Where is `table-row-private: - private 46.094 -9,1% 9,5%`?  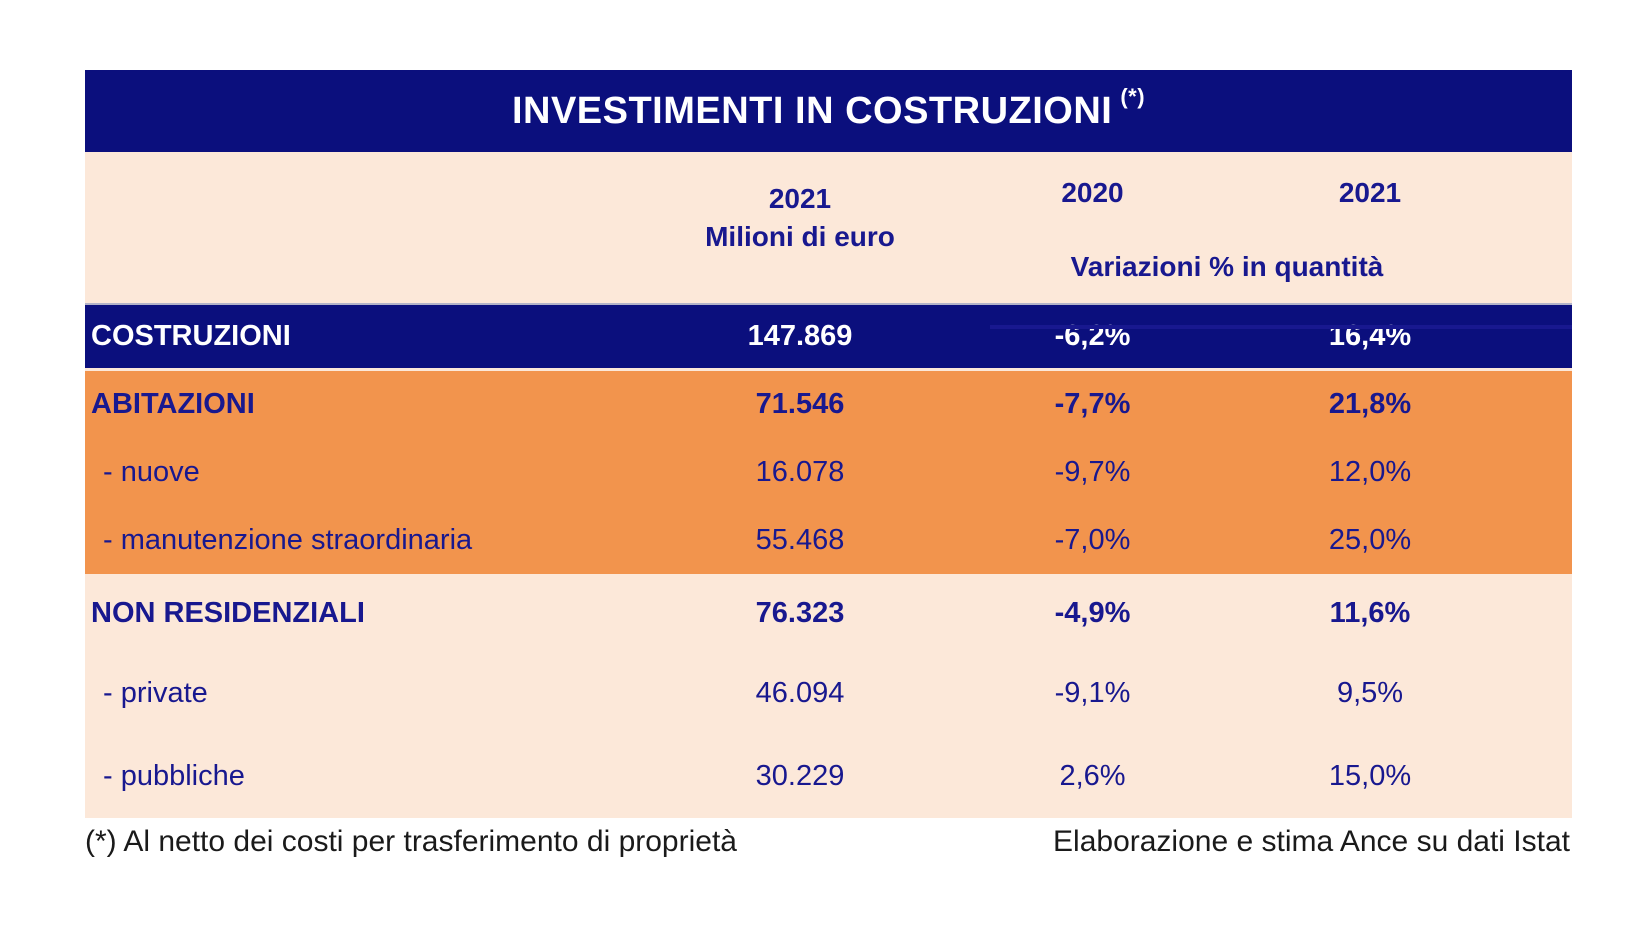 table-row-private: - private 46.094 -9,1% 9,5% is located at coordinates (828, 693).